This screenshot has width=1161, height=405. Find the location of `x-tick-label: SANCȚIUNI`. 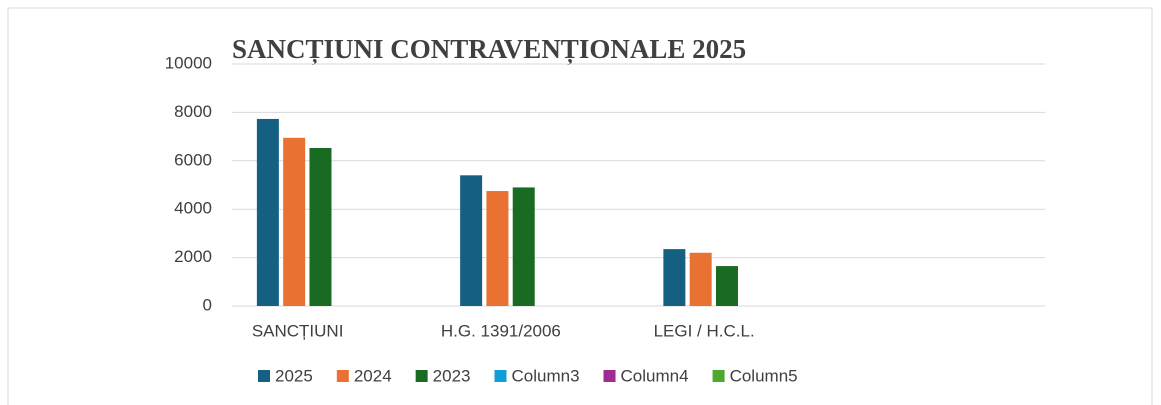

x-tick-label: SANCȚIUNI is located at coordinates (298, 330).